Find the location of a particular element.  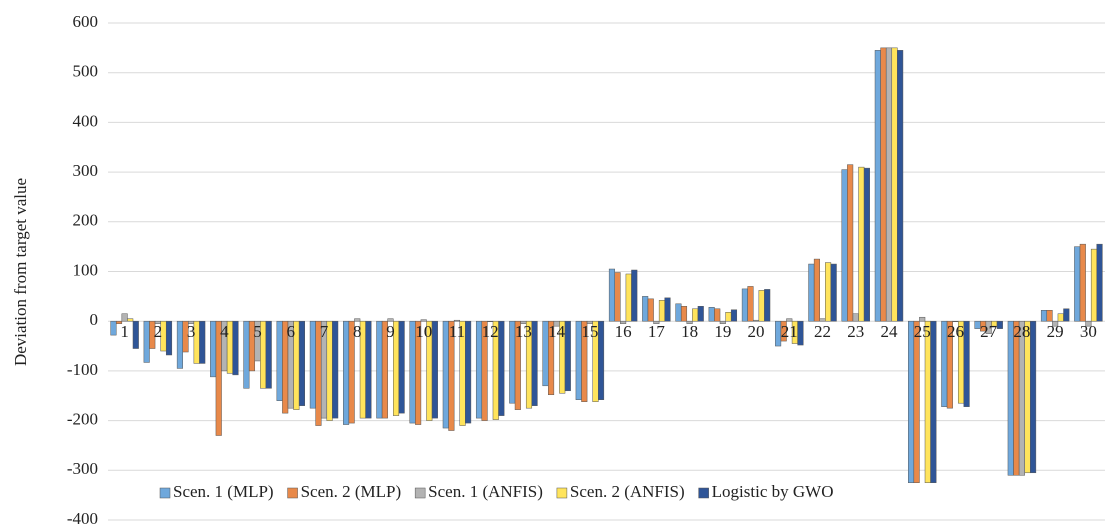

legend-label: Scen. 2 (MLP) is located at coordinates (351, 491).